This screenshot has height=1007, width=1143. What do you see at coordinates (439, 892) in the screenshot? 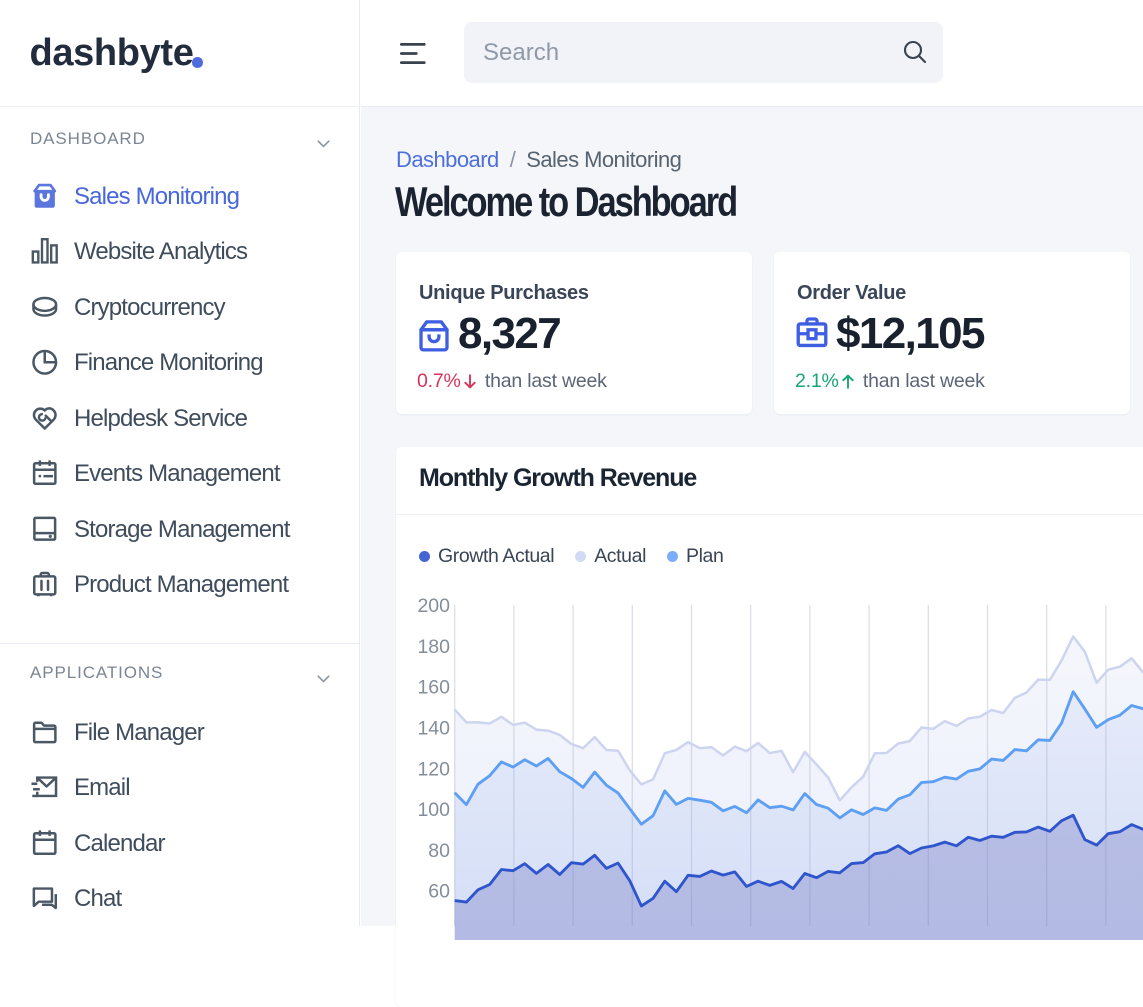
I see `svg-text: 60` at bounding box center [439, 892].